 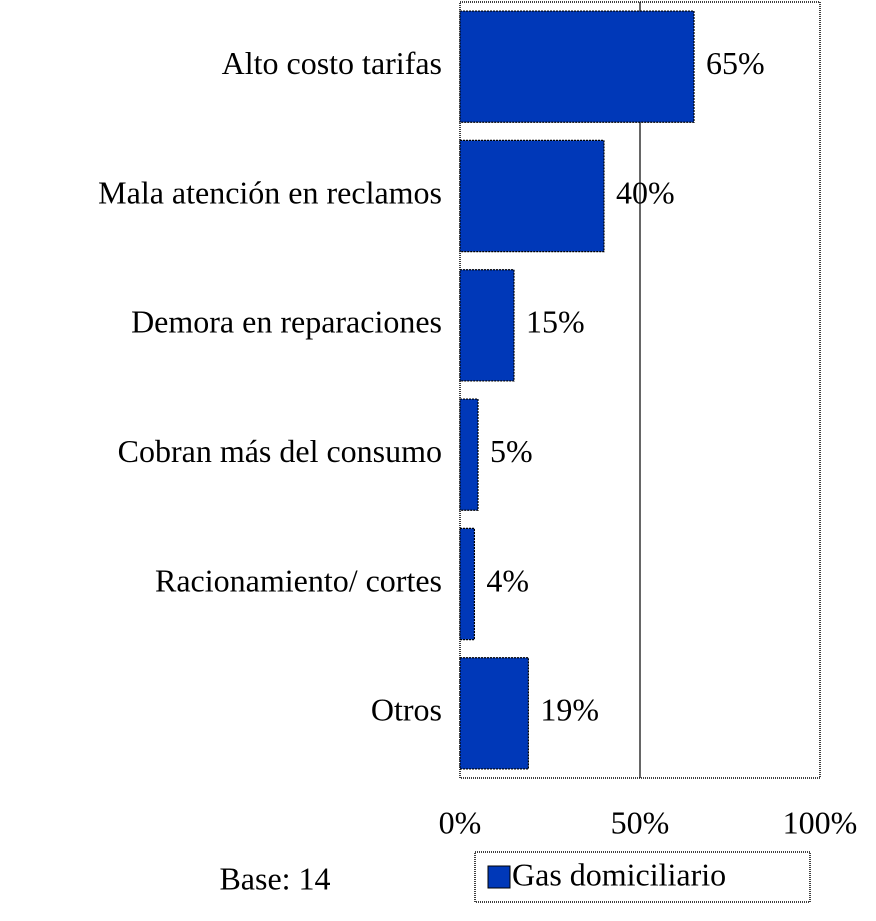 What do you see at coordinates (820, 822) in the screenshot?
I see `x-tick-label: 100%` at bounding box center [820, 822].